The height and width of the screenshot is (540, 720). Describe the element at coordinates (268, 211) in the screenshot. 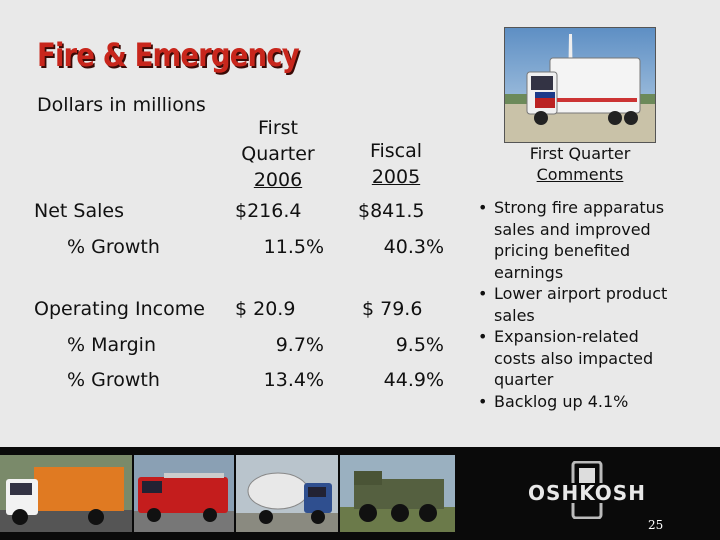

I see `row-value-q1: $216.4` at that location.